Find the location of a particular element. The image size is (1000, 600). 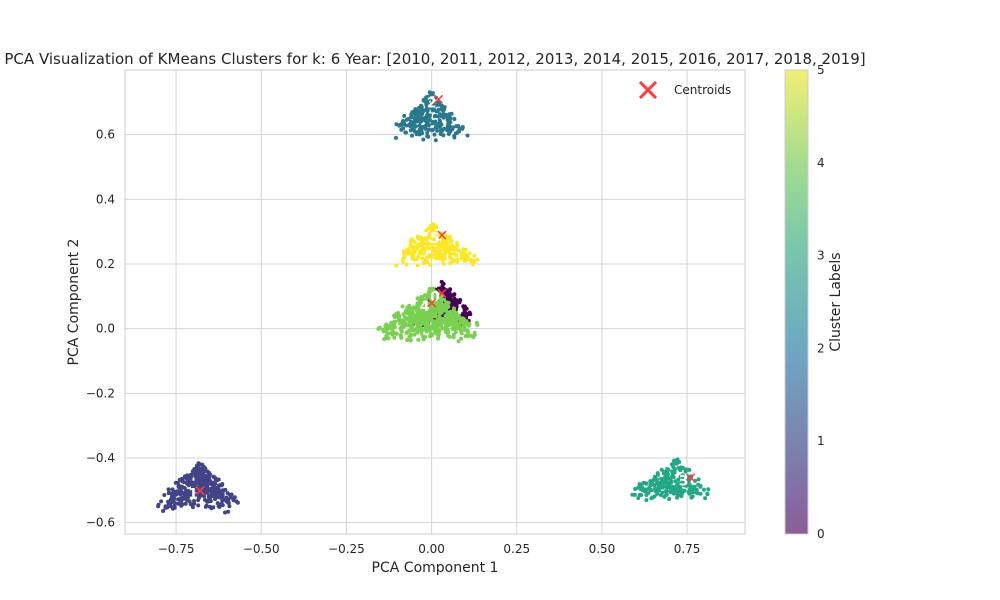

colorbar-tick-label: 5 is located at coordinates (821, 70).